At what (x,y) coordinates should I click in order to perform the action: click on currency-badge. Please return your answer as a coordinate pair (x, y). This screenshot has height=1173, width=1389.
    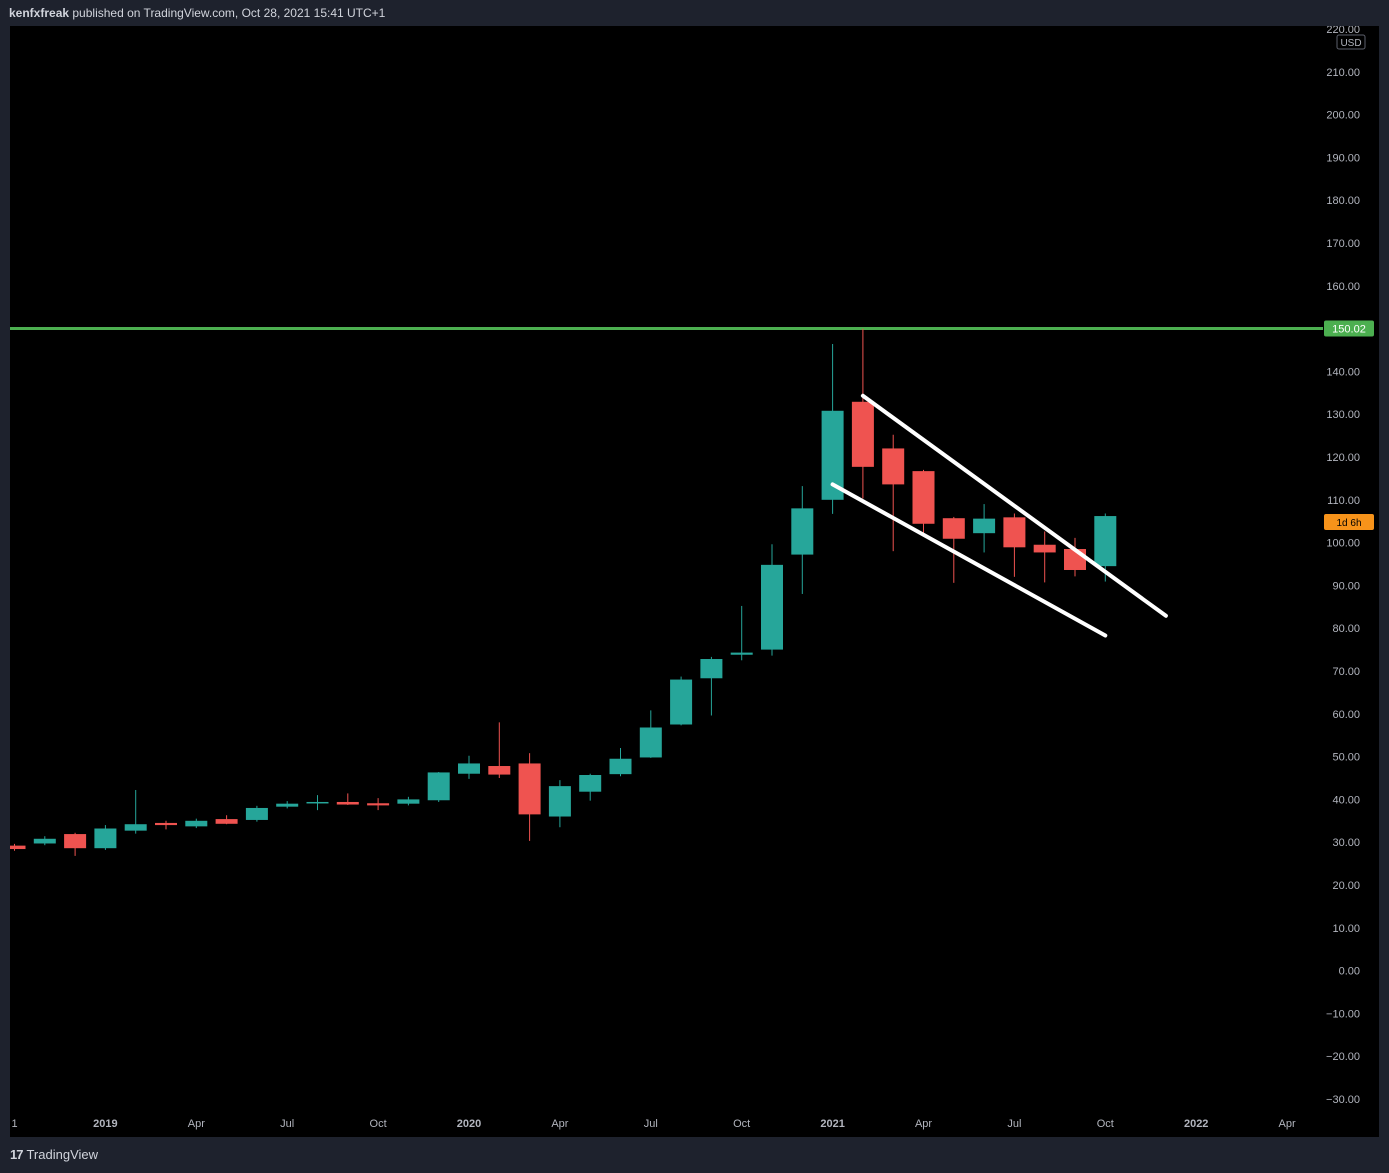
    Looking at the image, I should click on (1351, 42).